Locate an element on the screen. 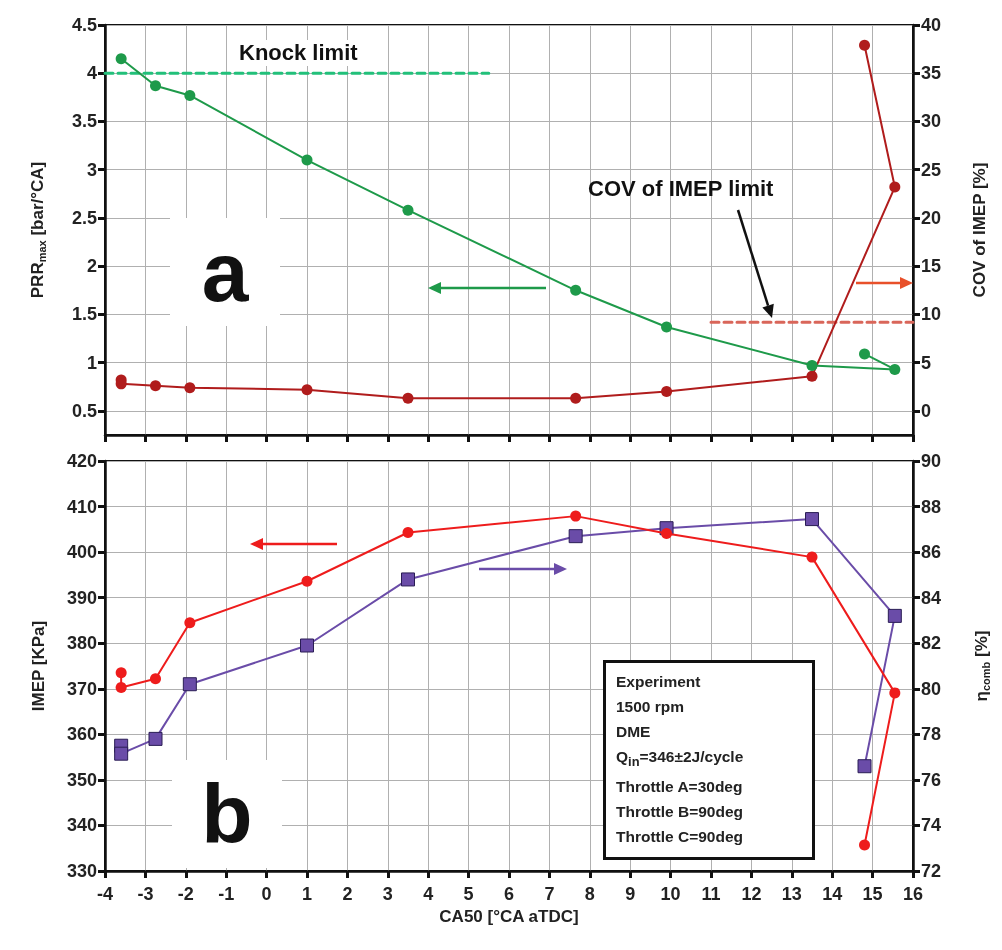  y2-tick-label: 72 is located at coordinates (931, 871).